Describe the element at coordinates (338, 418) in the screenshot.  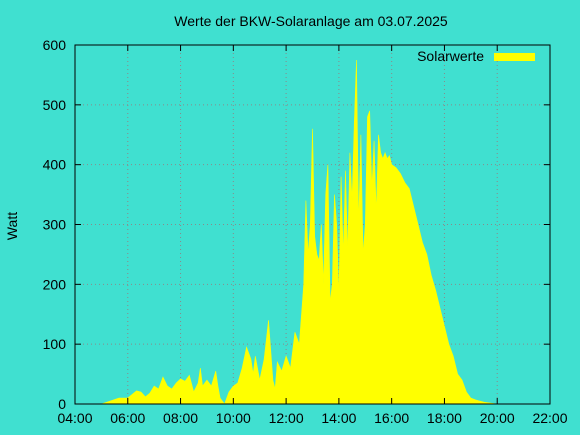
I see `x-tick-label: 14:00` at that location.